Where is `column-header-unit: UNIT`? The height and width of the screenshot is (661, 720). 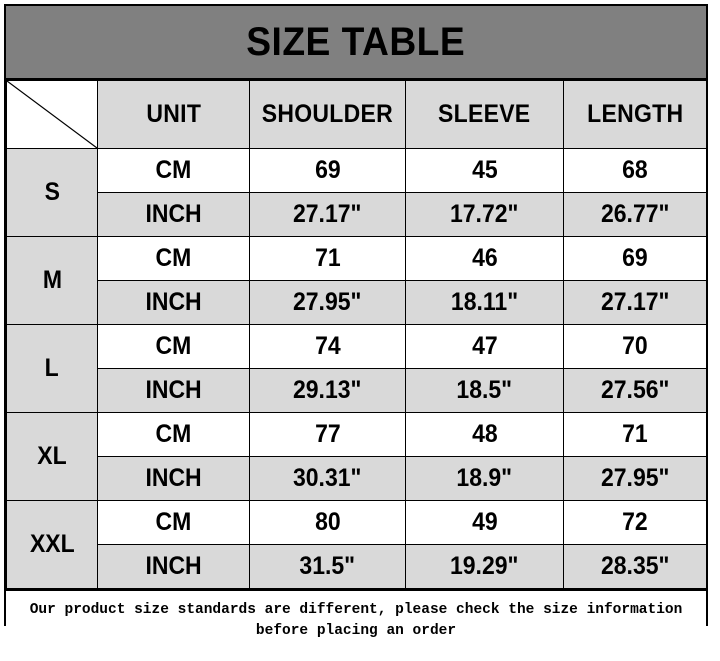
column-header-unit: UNIT is located at coordinates (173, 114).